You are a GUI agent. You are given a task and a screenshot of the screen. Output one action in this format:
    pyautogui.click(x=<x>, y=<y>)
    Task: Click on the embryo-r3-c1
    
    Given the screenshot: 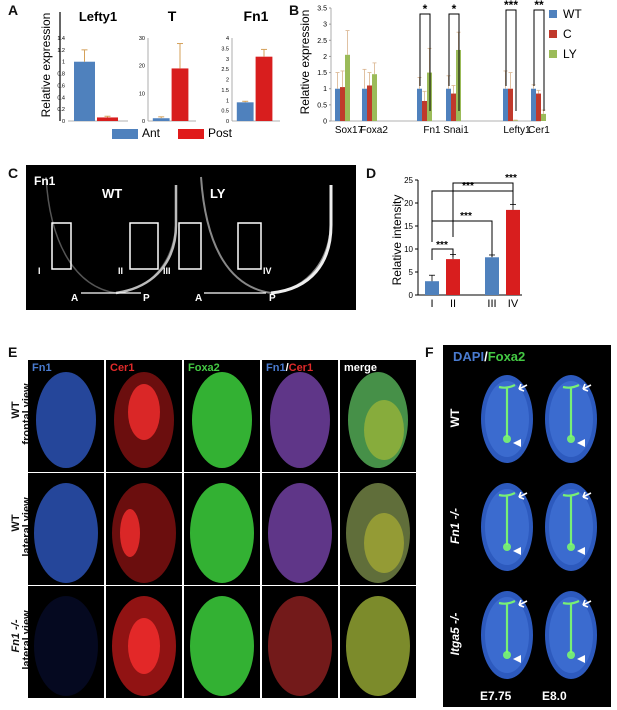 What is the action you would take?
    pyautogui.click(x=507, y=635)
    